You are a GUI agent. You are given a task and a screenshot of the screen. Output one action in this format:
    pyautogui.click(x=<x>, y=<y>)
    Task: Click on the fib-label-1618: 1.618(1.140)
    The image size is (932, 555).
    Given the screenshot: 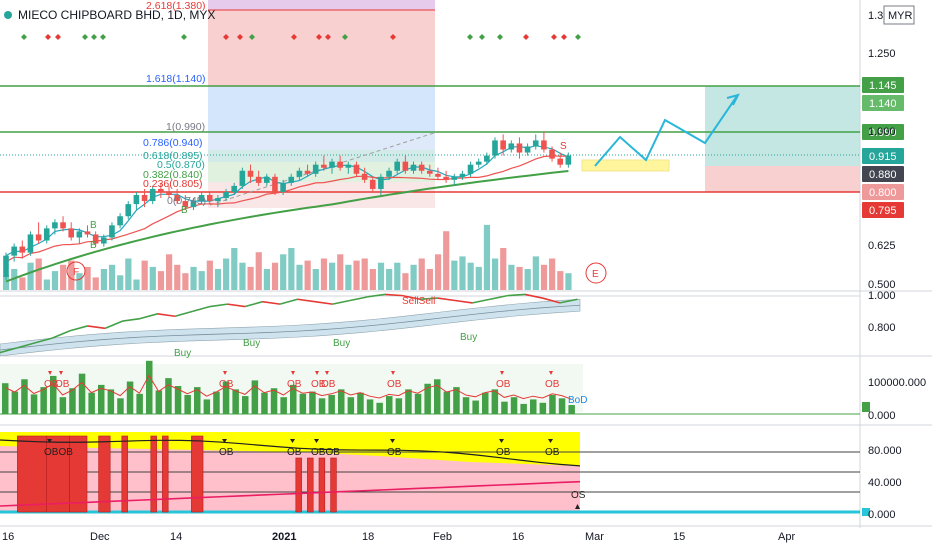 What is the action you would take?
    pyautogui.click(x=176, y=79)
    